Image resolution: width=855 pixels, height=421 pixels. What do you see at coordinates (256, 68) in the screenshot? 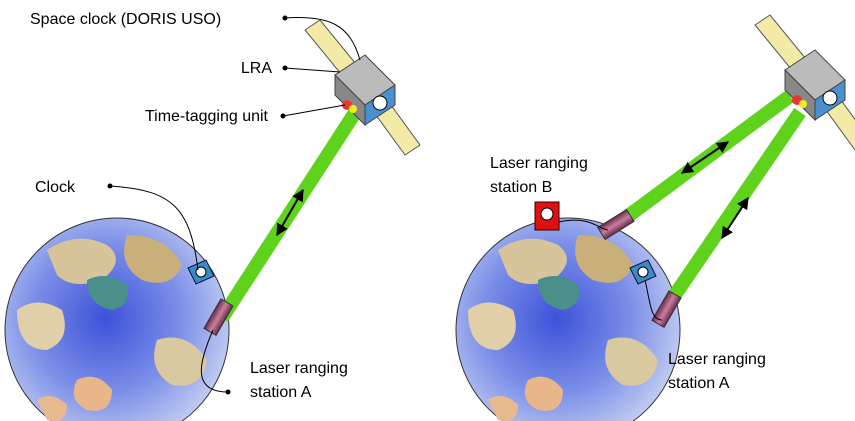
I see `label: LRA` at bounding box center [256, 68].